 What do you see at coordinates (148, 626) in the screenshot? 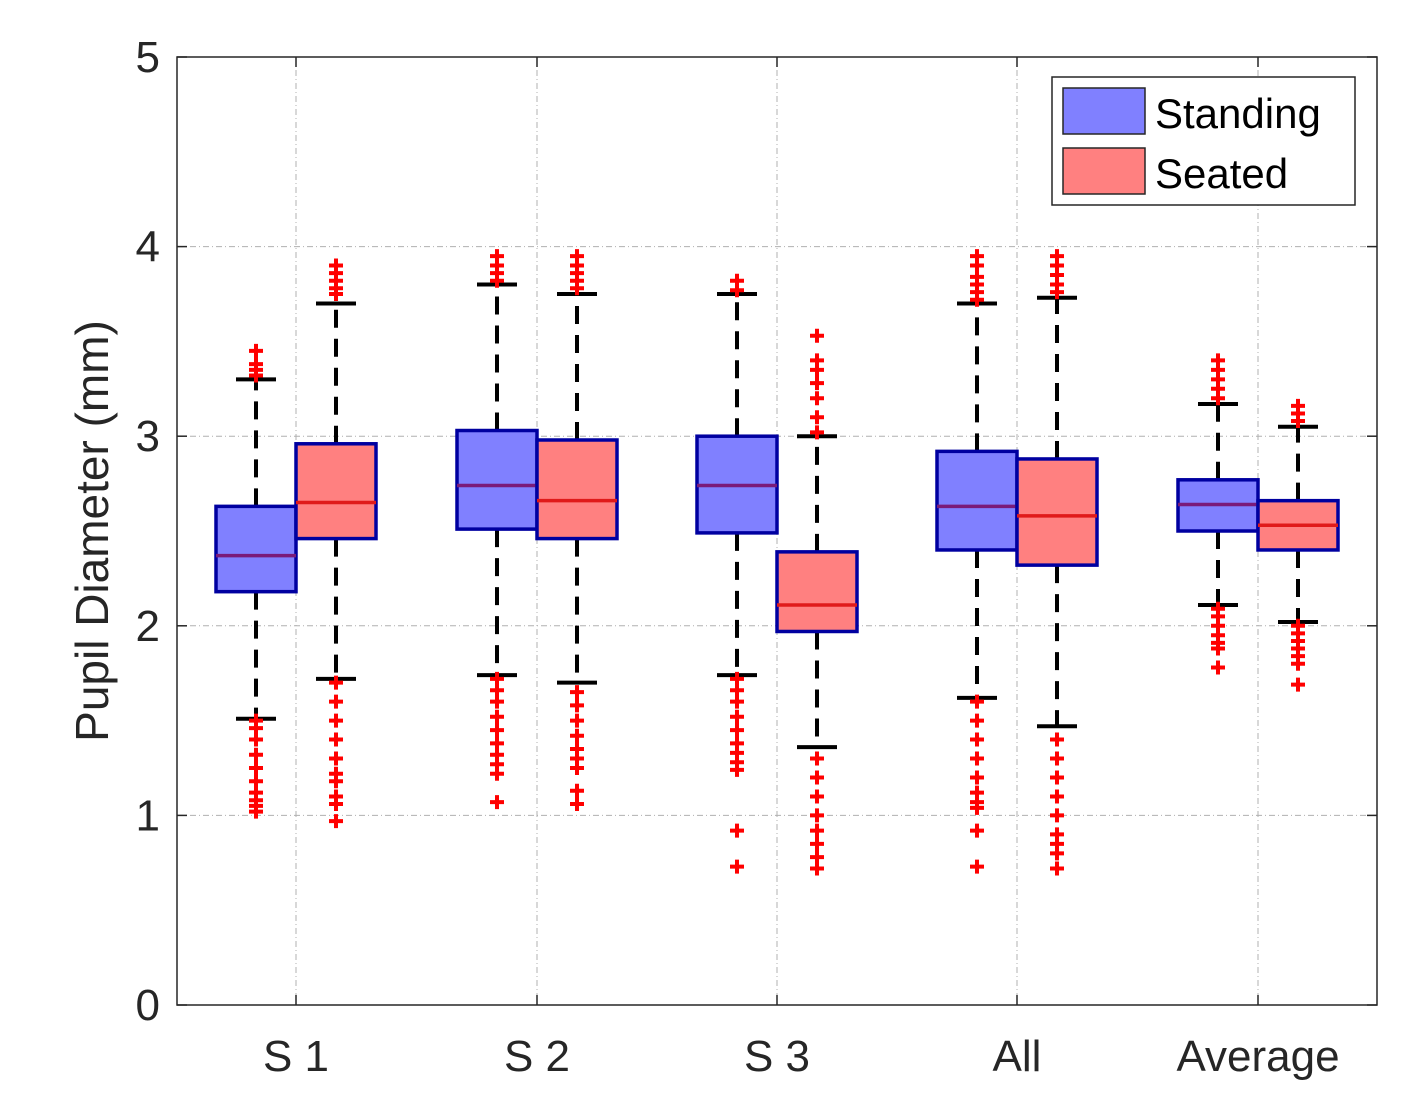
I see `y-tick-label: 2` at bounding box center [148, 626].